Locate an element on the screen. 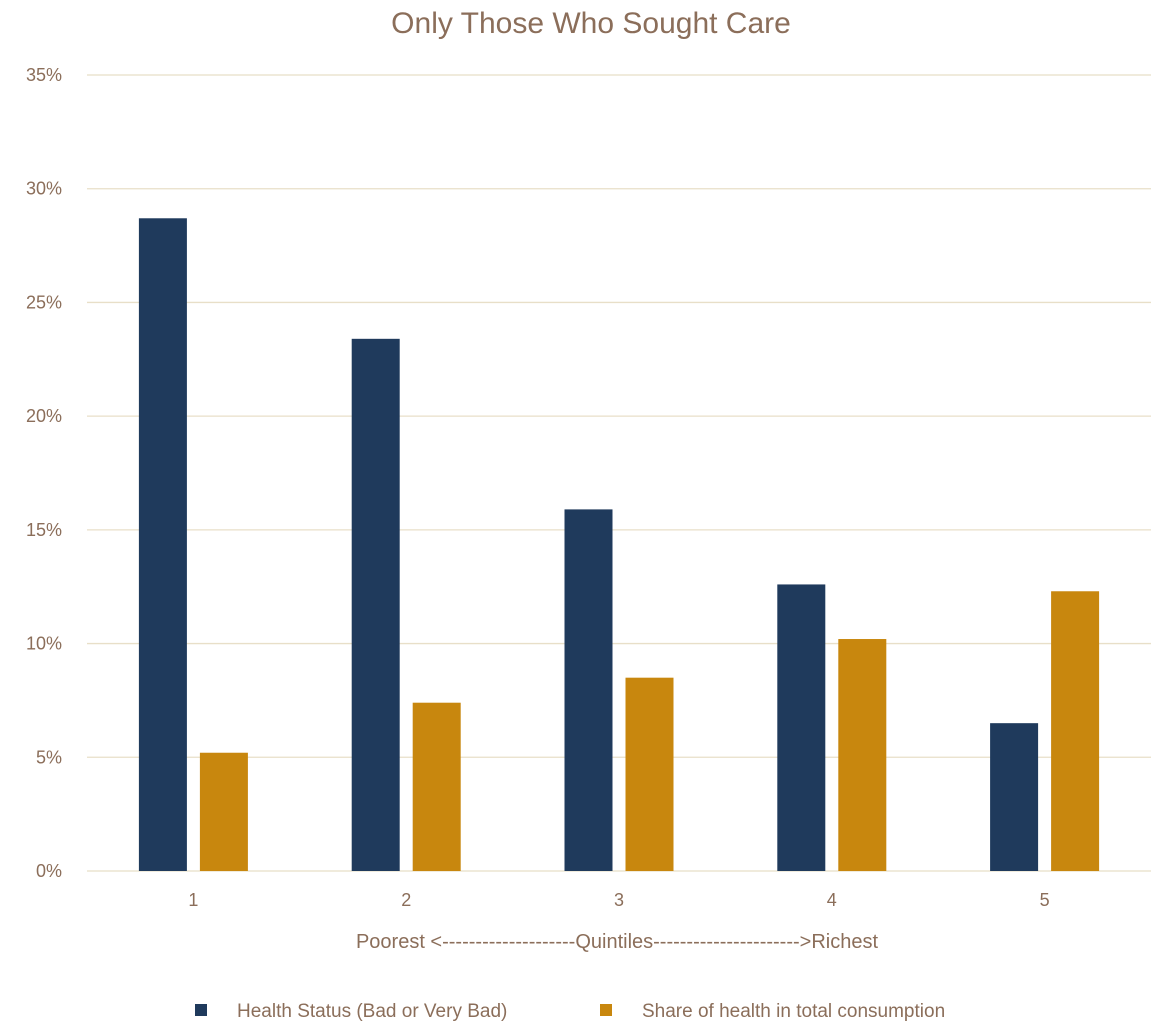 The width and height of the screenshot is (1160, 1023). bar-series1-q3 is located at coordinates (588, 690).